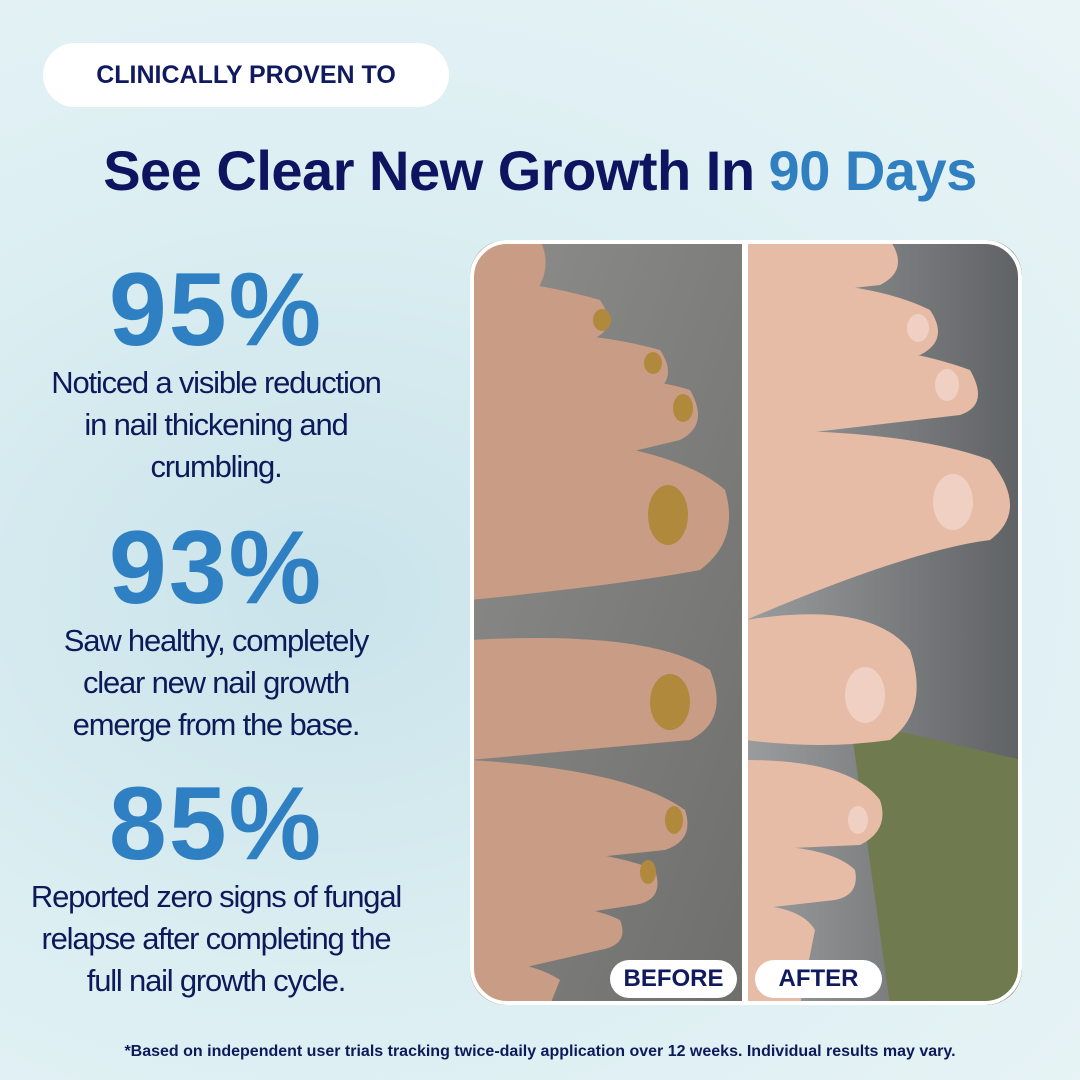 This screenshot has width=1080, height=1080. I want to click on before-label: BEFORE, so click(673, 979).